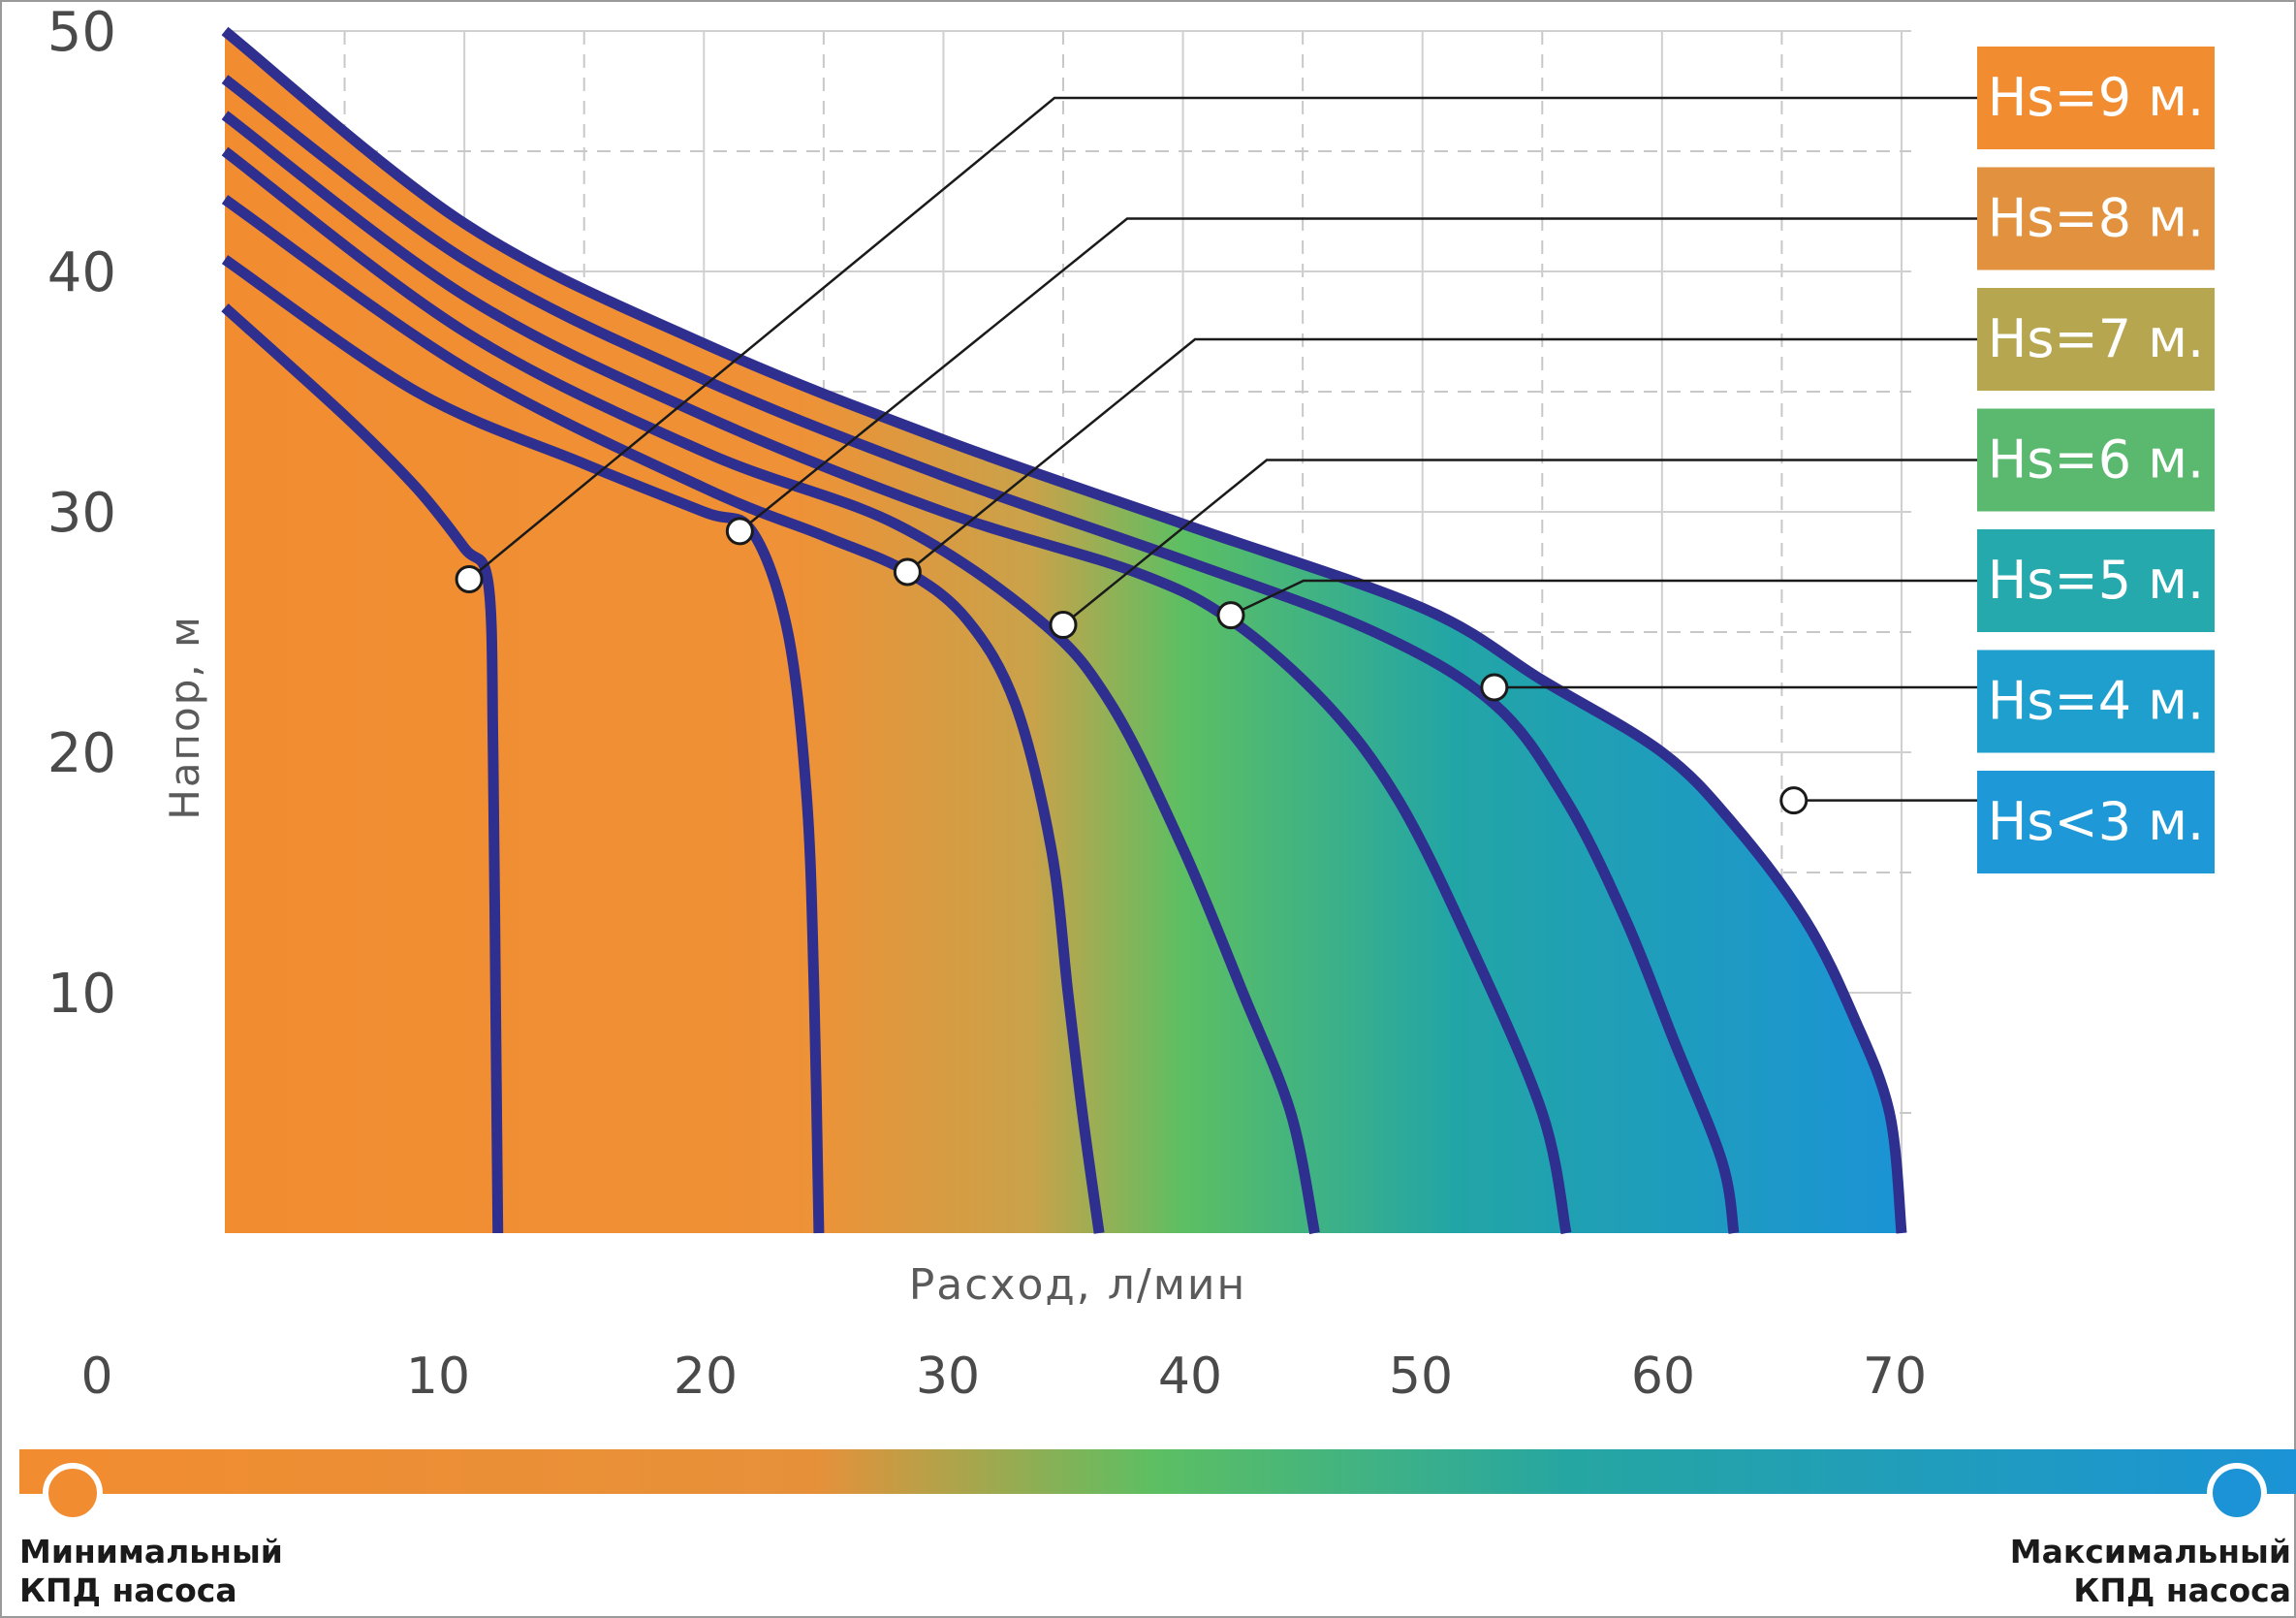  I want to click on x-tick-label: 70, so click(1895, 1377).